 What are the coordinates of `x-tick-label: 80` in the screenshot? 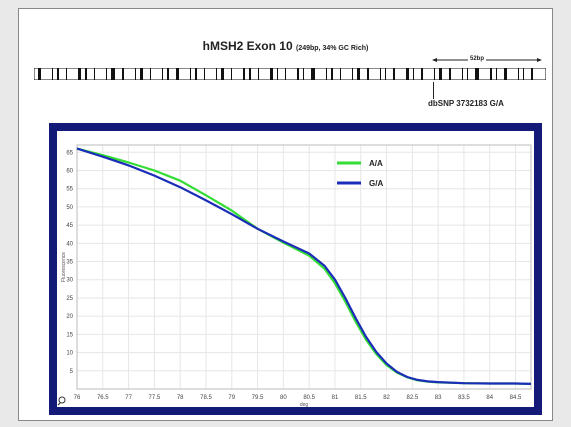 It's located at (283, 398).